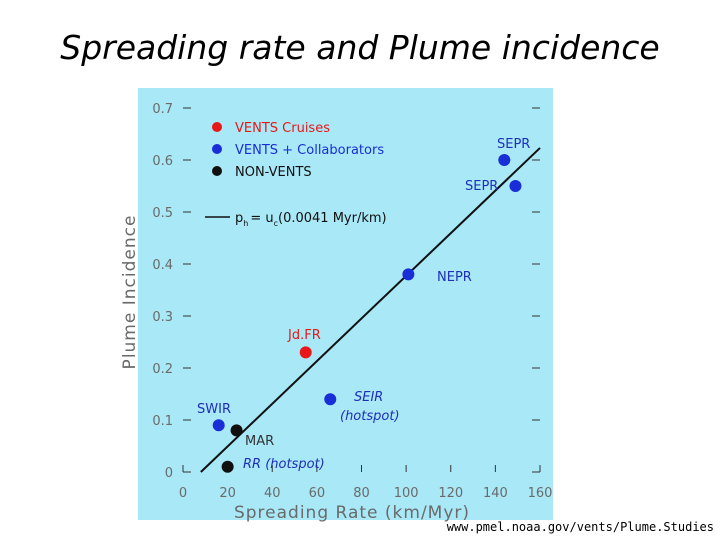  I want to click on x-tick-label: 20, so click(227, 493).